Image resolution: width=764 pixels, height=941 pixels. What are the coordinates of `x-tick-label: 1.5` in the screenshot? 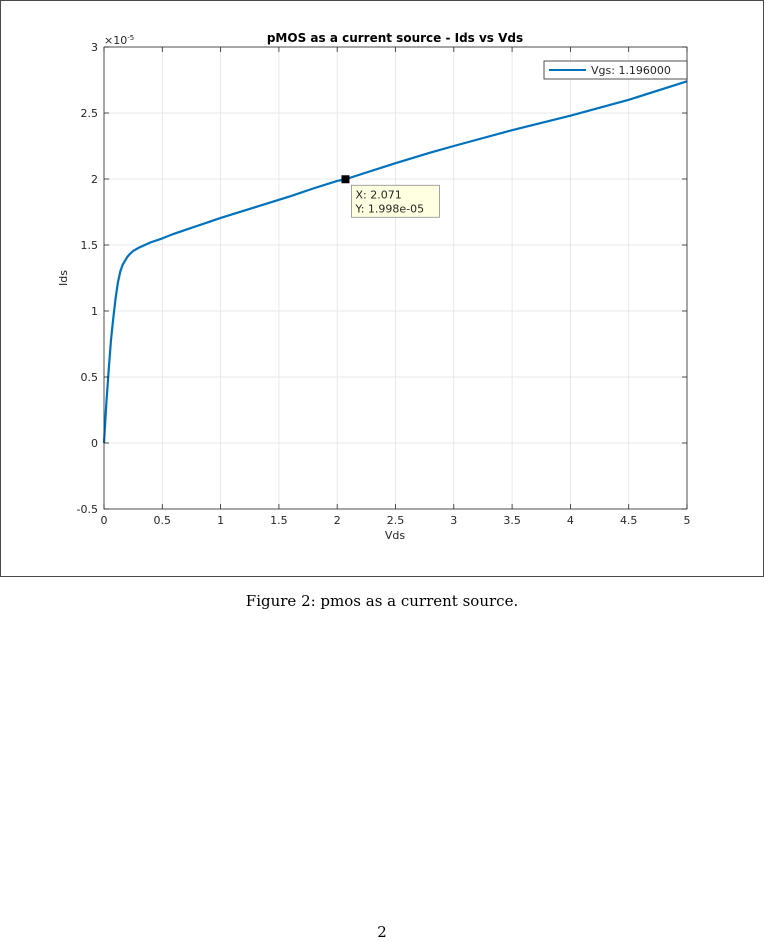 It's located at (279, 520).